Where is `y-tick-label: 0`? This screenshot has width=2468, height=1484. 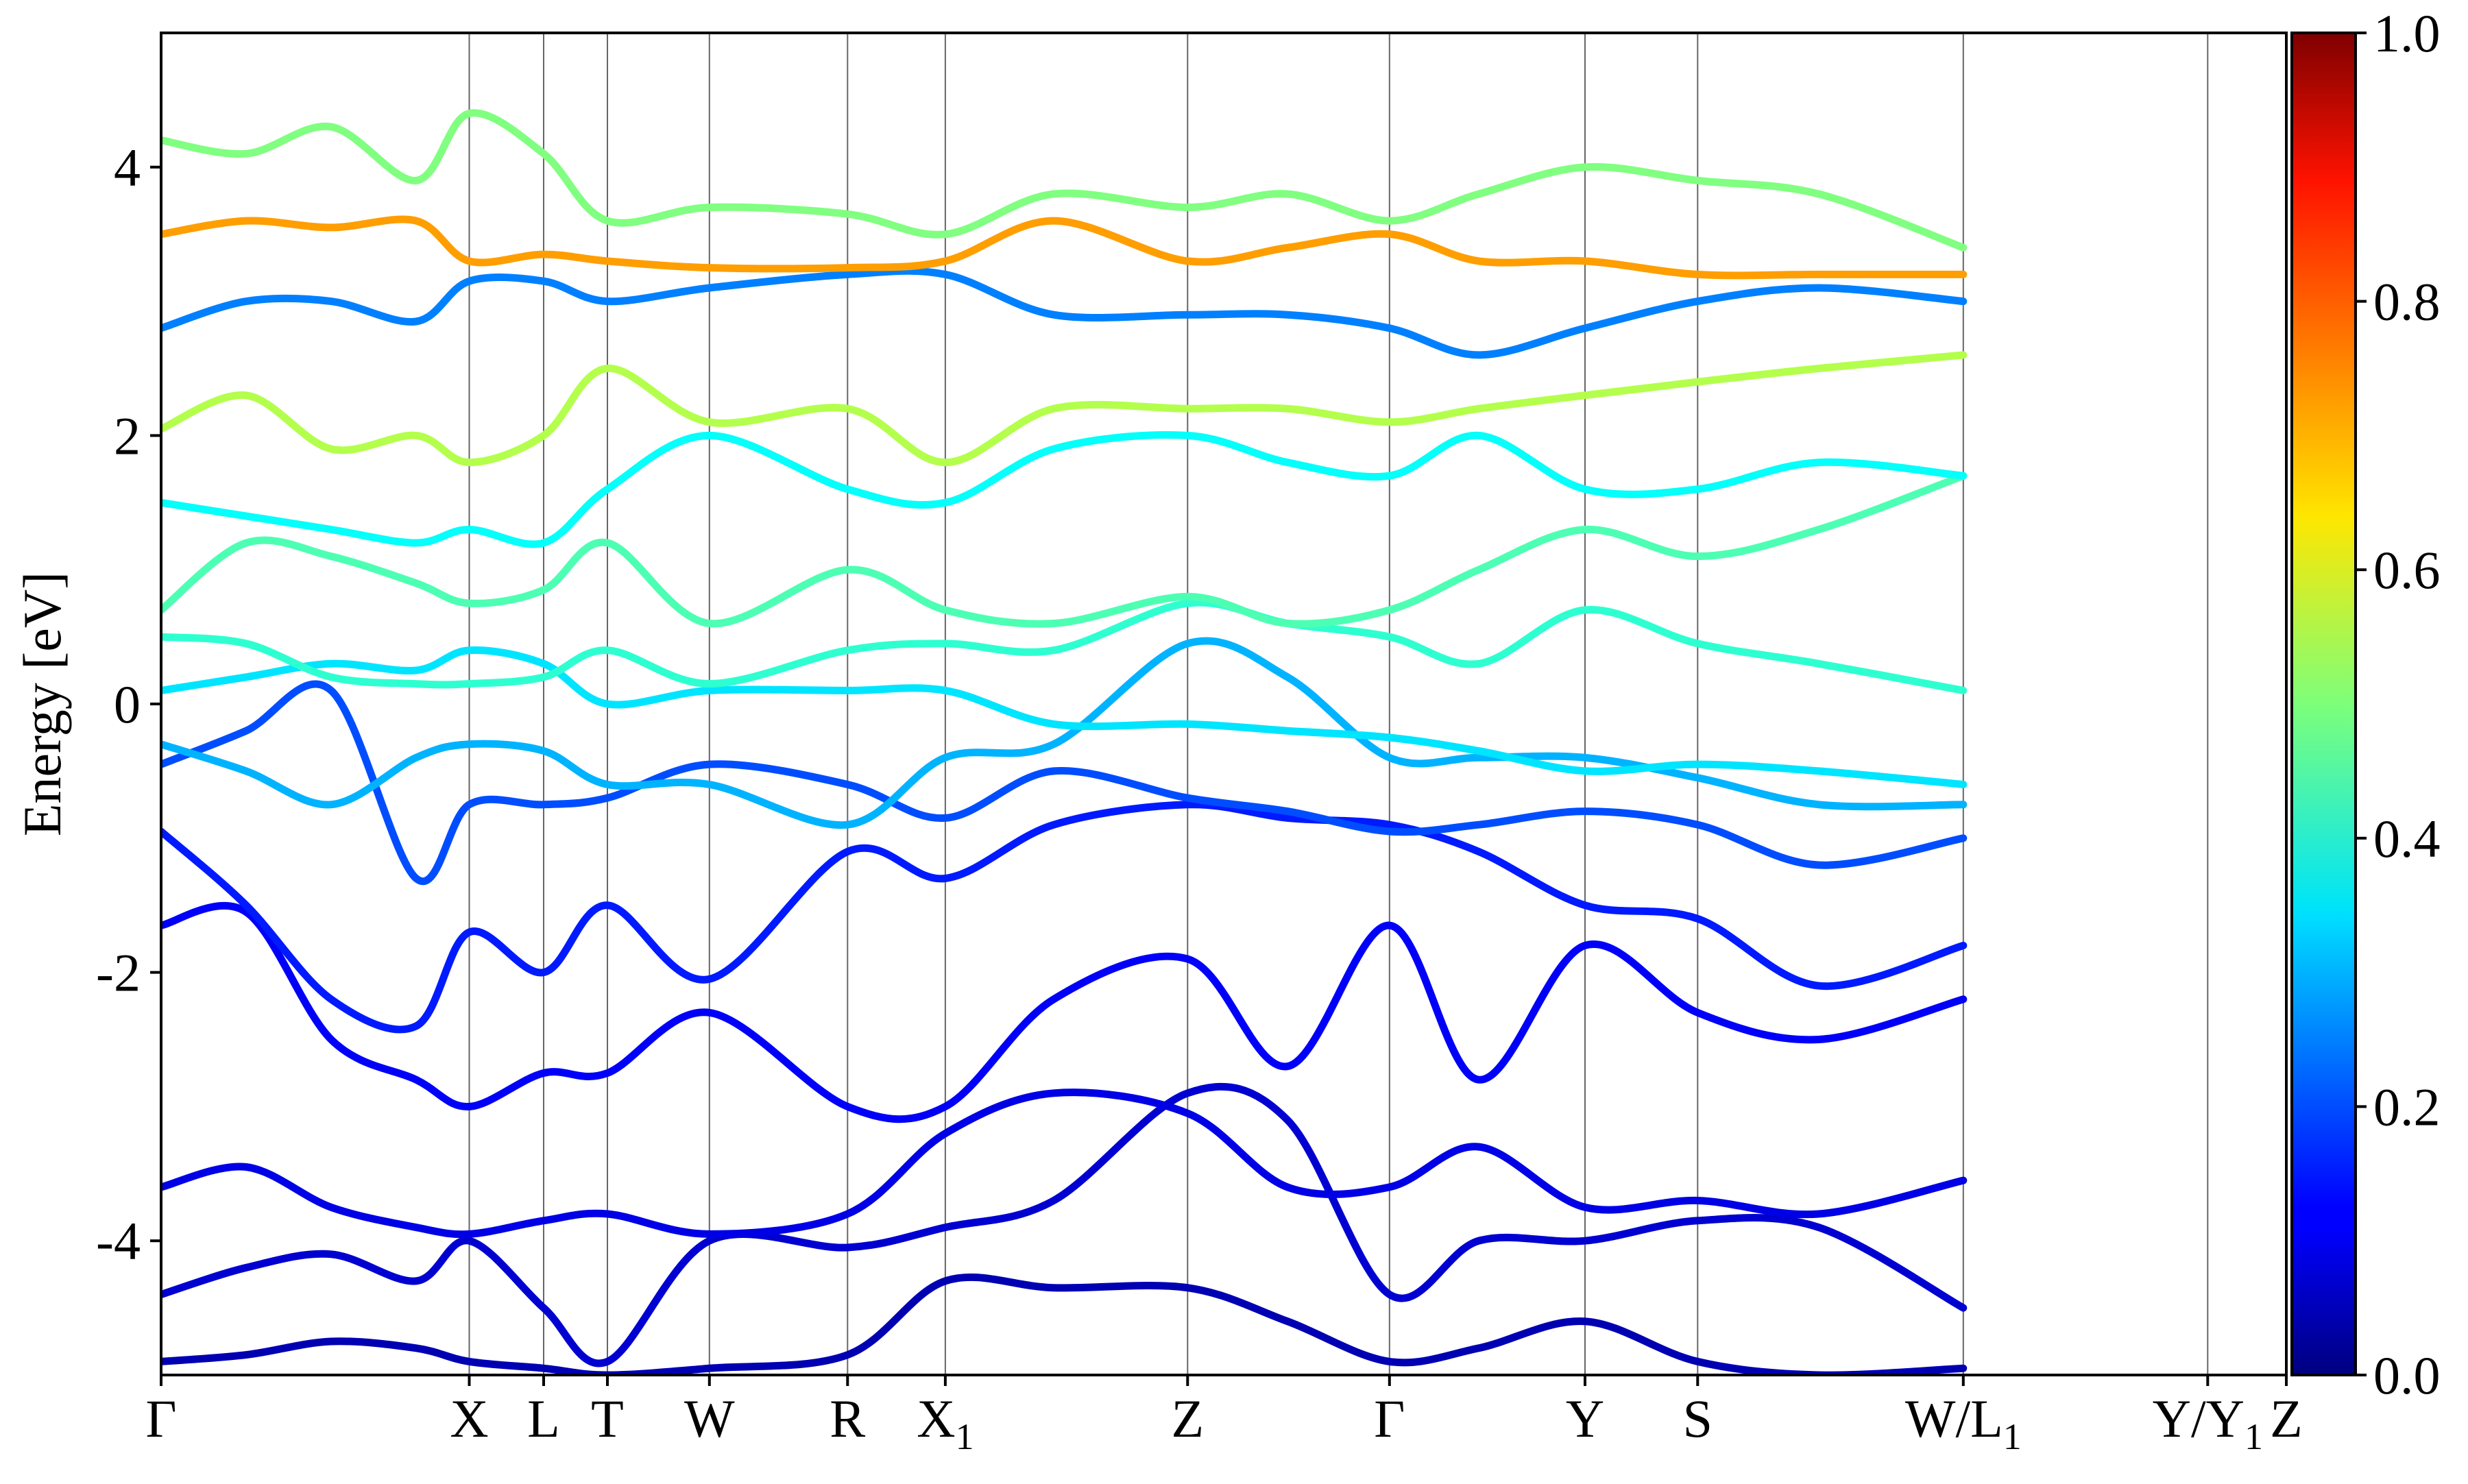 y-tick-label: 0 is located at coordinates (128, 704).